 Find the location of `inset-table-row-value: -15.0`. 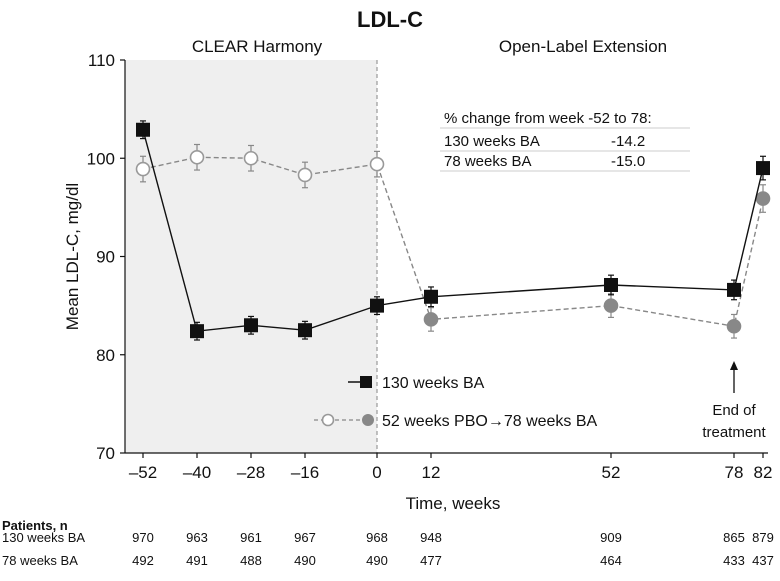

inset-table-row-value: -15.0 is located at coordinates (628, 161).